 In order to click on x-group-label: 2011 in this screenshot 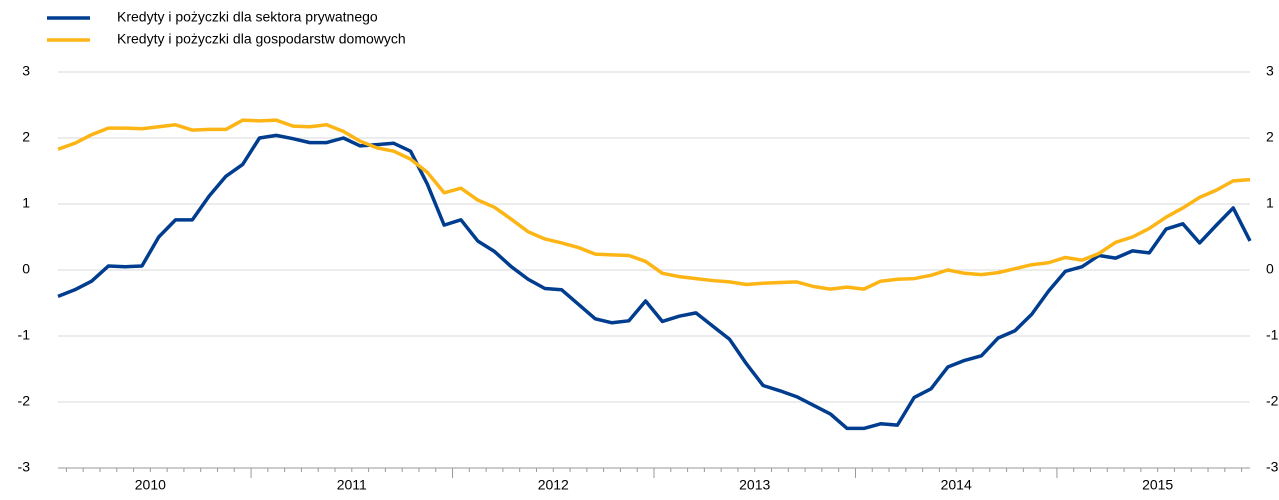, I will do `click(352, 485)`.